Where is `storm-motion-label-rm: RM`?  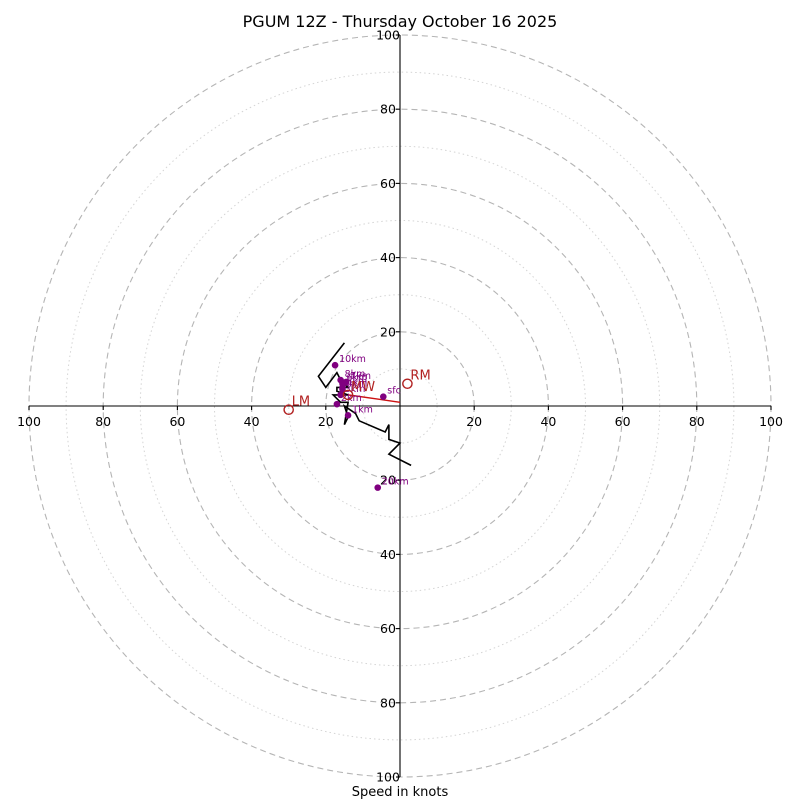 storm-motion-label-rm: RM is located at coordinates (420, 376).